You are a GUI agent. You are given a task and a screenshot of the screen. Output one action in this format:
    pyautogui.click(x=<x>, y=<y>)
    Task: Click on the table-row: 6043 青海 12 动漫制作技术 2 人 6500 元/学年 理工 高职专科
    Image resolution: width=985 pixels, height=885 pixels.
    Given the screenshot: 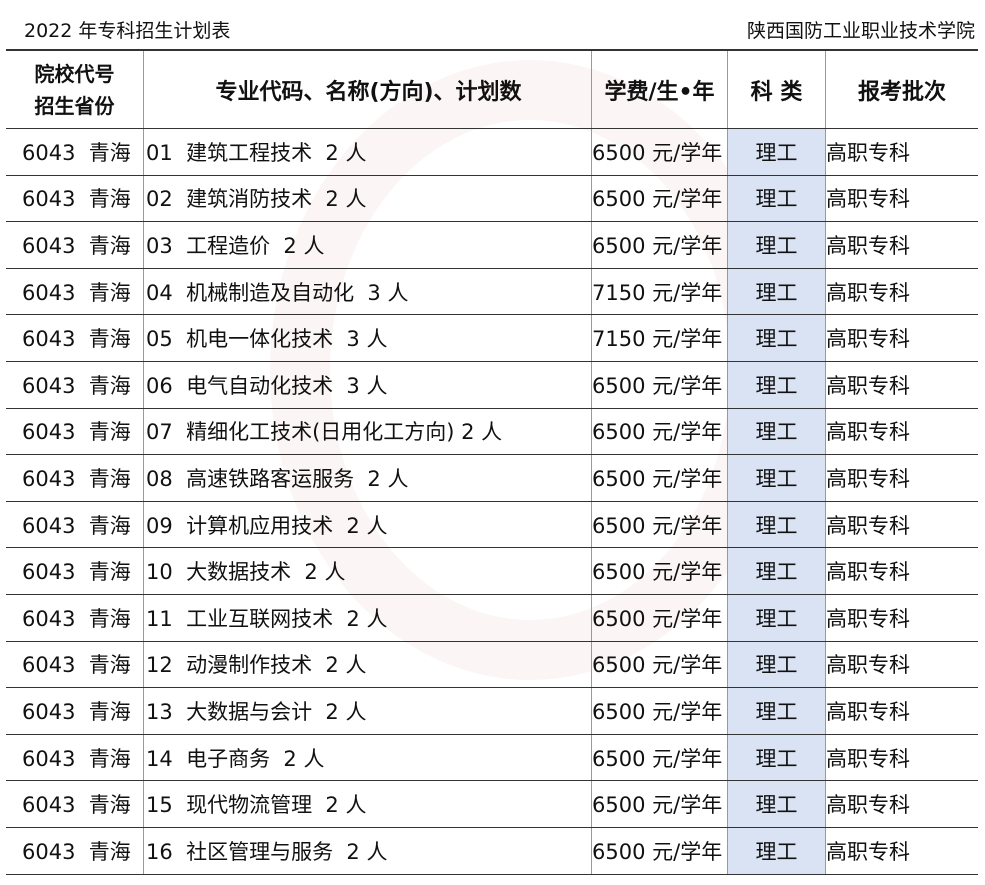 What is the action you would take?
    pyautogui.click(x=492, y=665)
    